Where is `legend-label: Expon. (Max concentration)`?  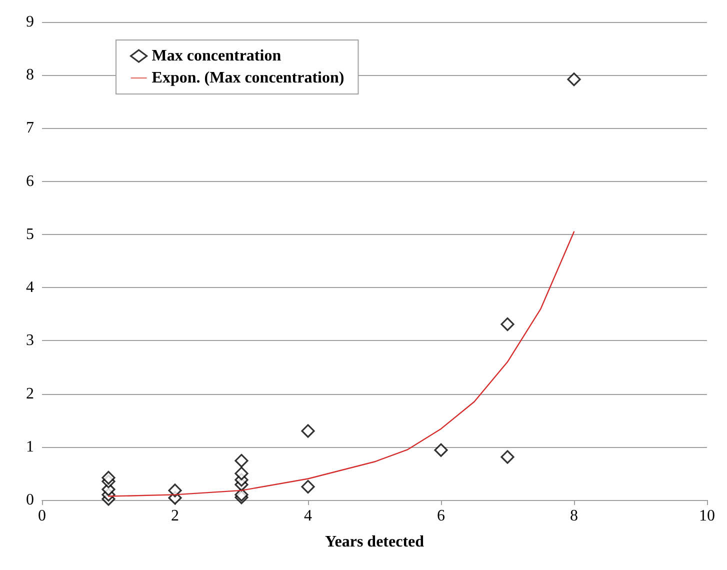 legend-label: Expon. (Max concentration) is located at coordinates (248, 78).